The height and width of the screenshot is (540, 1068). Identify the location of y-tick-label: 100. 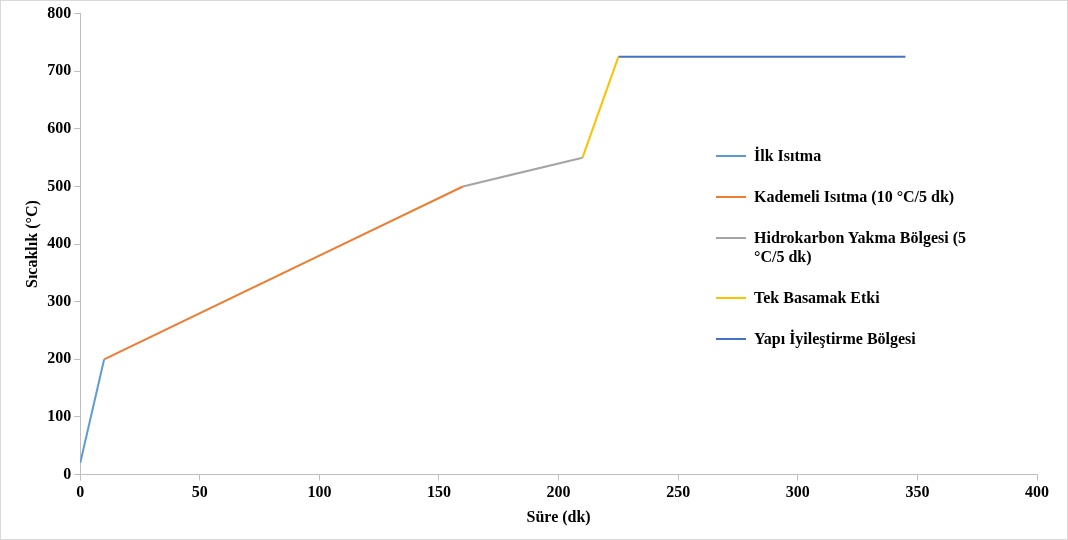
(59, 416).